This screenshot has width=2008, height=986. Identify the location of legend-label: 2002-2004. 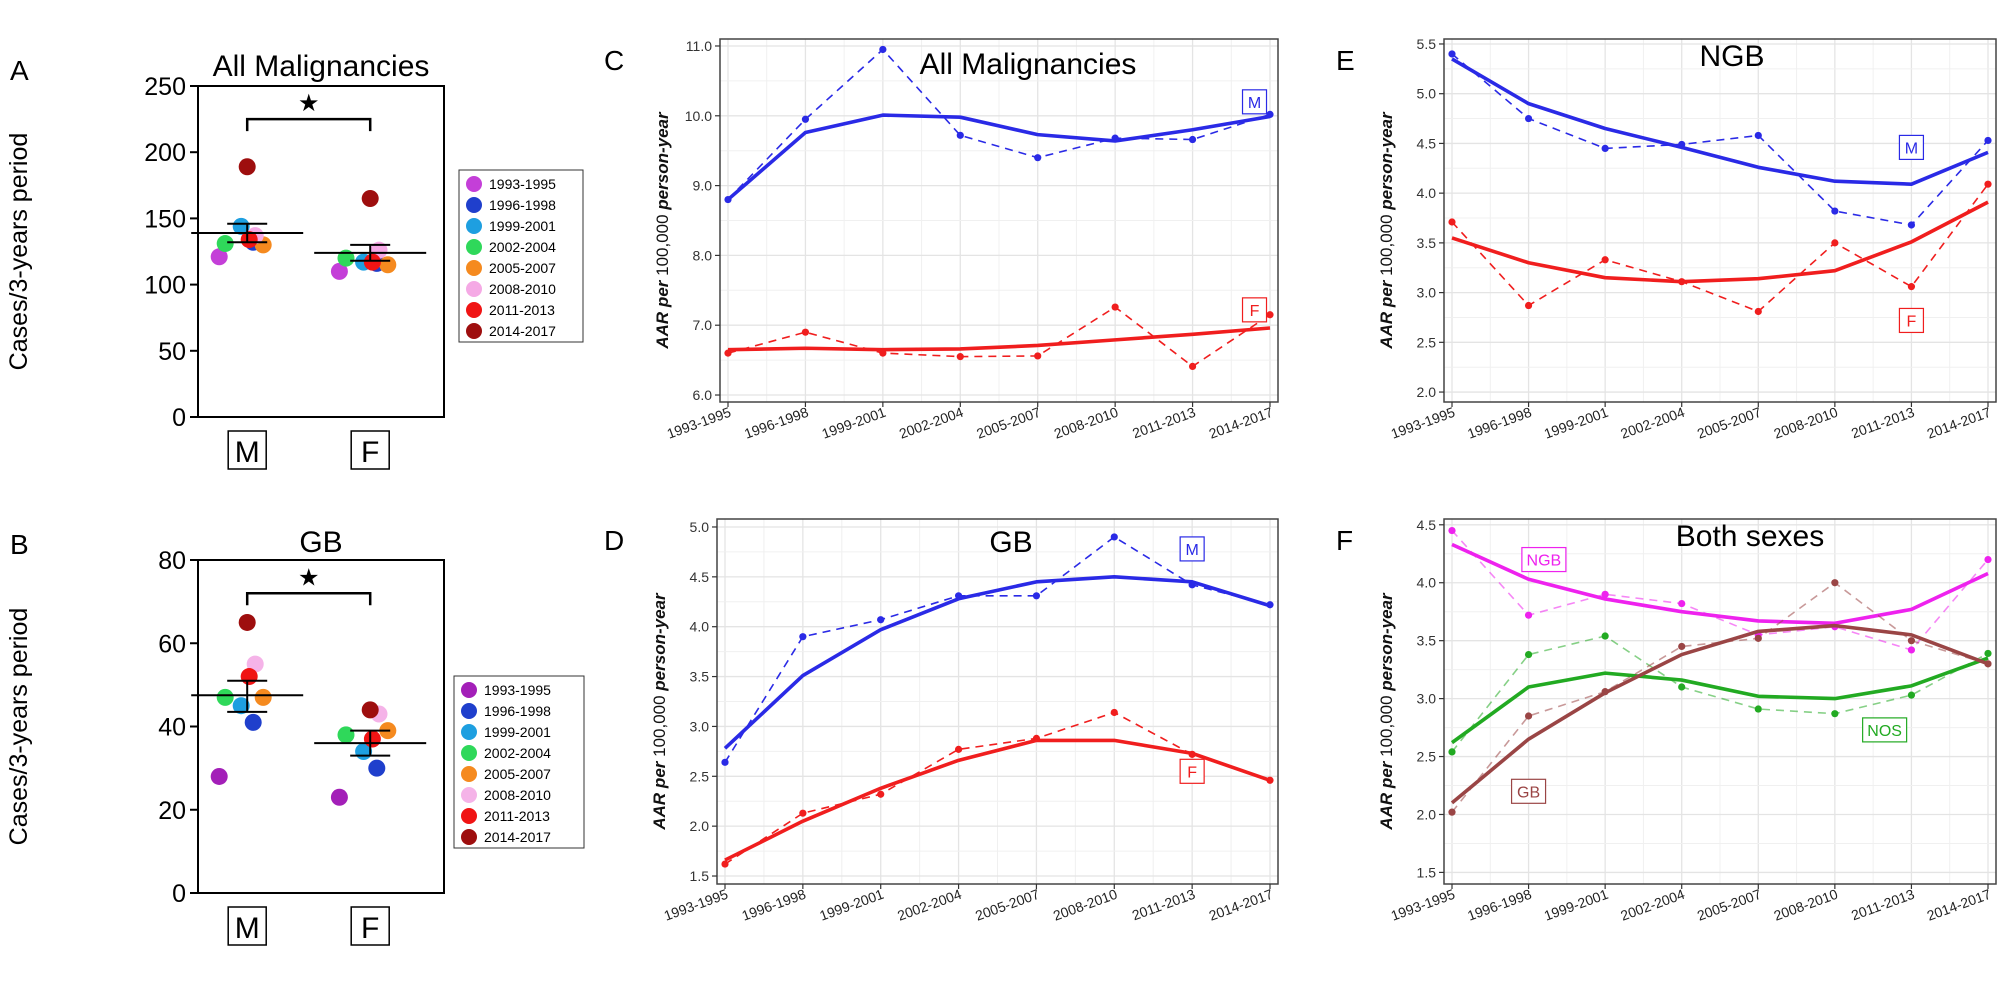
(517, 753).